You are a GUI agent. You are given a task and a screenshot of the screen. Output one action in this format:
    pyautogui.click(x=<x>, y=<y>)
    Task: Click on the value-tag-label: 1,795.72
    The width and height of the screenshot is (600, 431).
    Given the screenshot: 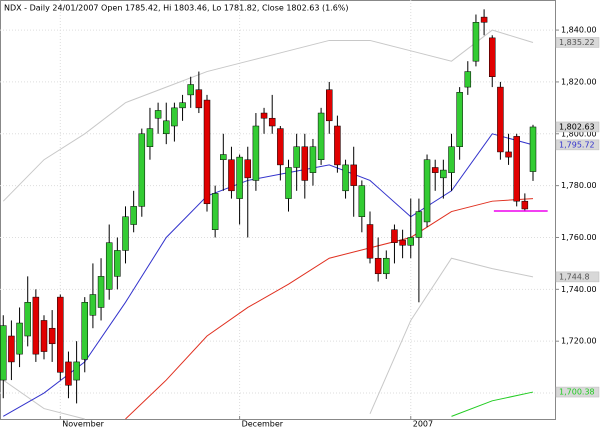 What is the action you would take?
    pyautogui.click(x=577, y=144)
    